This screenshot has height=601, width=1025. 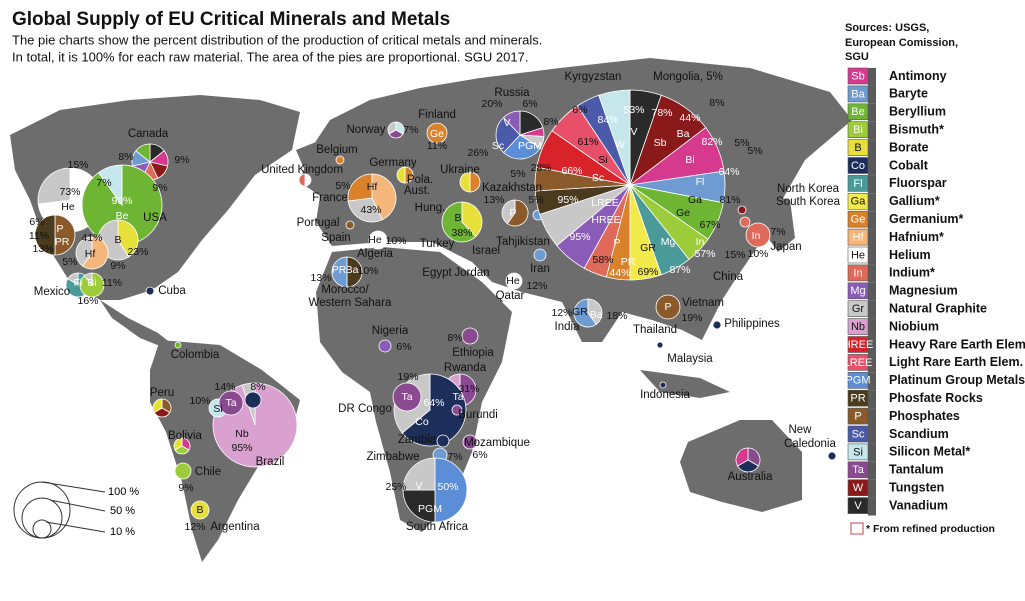 I want to click on country-label: Aust., so click(x=417, y=191).